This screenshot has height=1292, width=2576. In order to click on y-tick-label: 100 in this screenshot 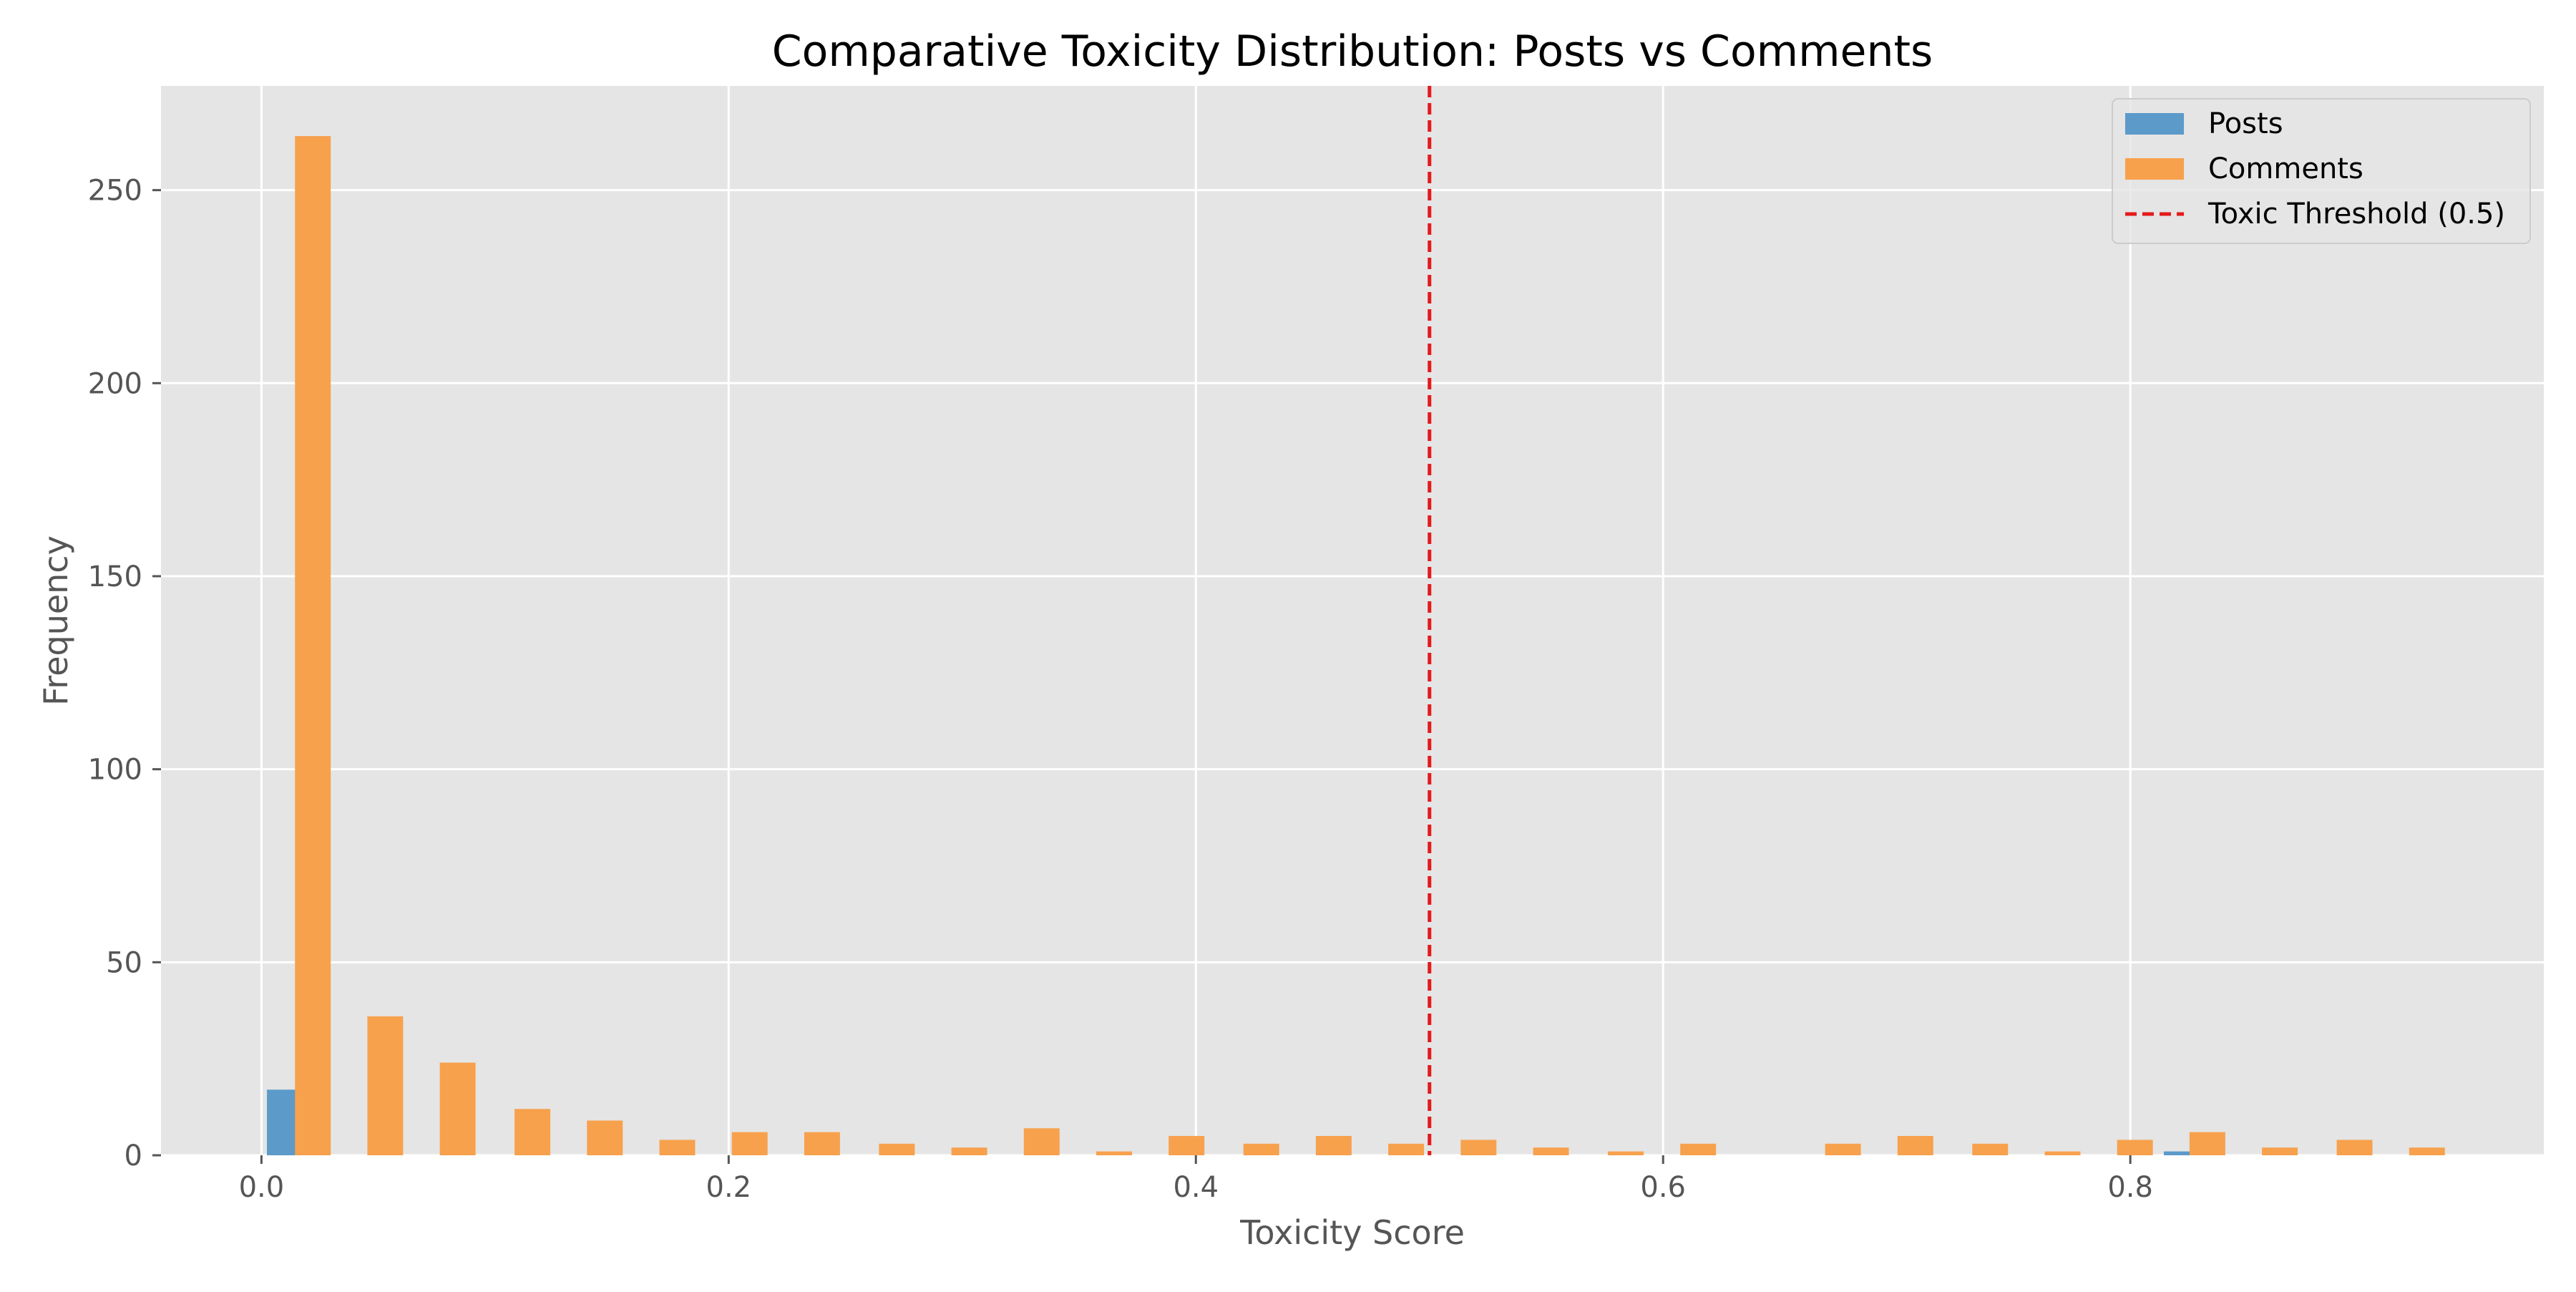, I will do `click(115, 770)`.